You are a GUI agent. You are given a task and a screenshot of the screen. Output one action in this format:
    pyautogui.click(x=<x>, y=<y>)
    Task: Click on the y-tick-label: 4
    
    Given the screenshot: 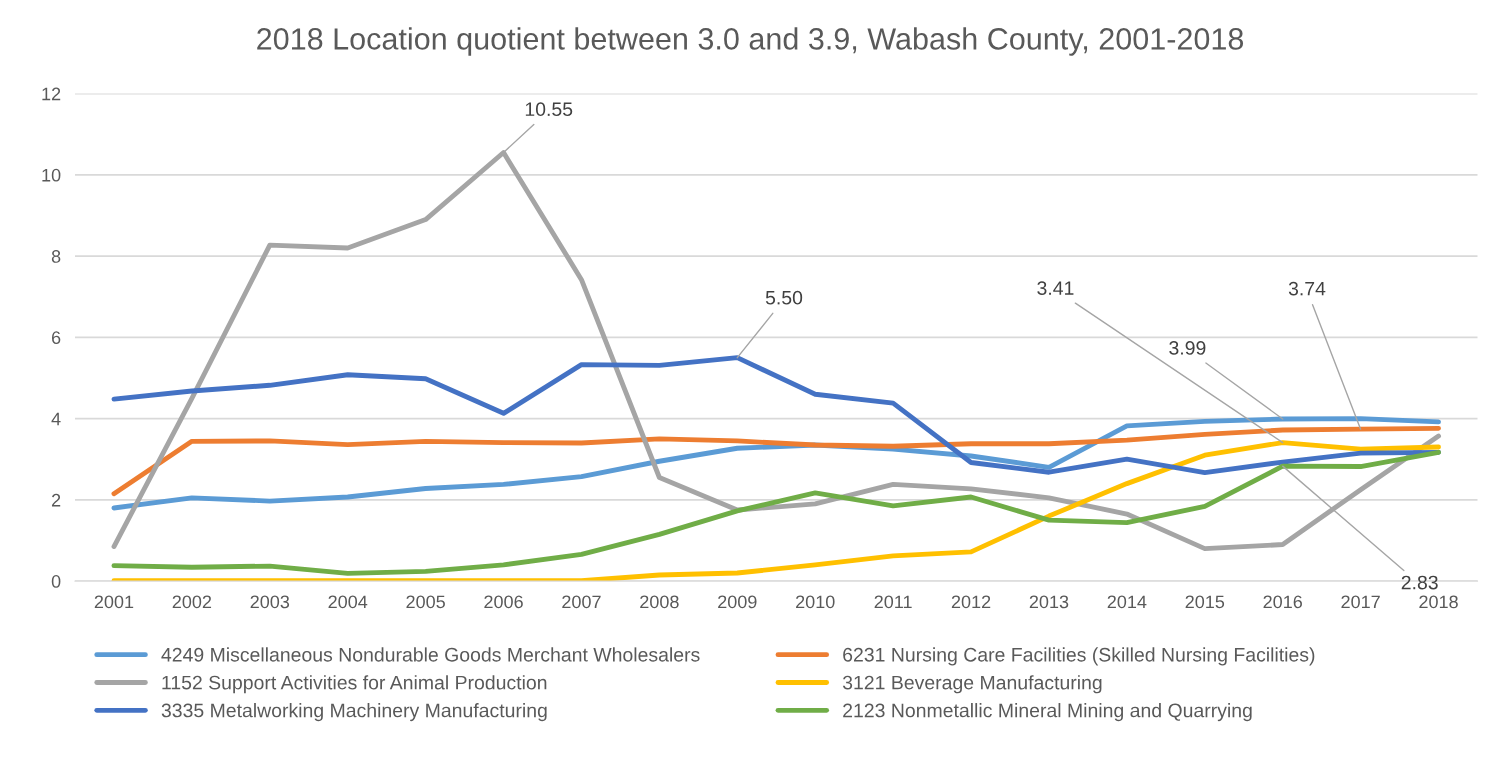 What is the action you would take?
    pyautogui.click(x=56, y=419)
    